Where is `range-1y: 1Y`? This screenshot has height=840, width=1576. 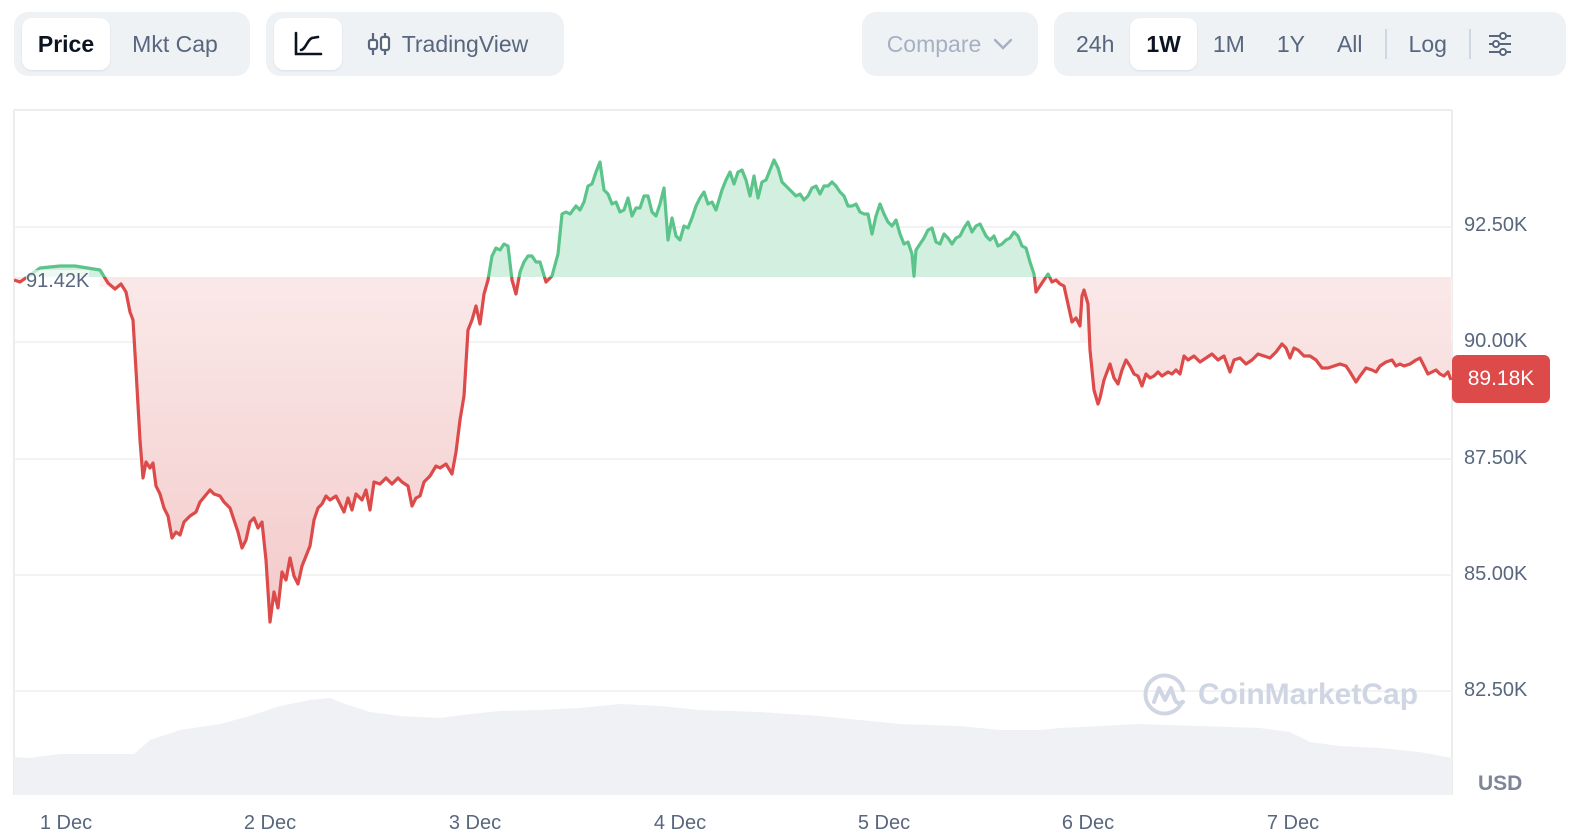
range-1y: 1Y is located at coordinates (1290, 43).